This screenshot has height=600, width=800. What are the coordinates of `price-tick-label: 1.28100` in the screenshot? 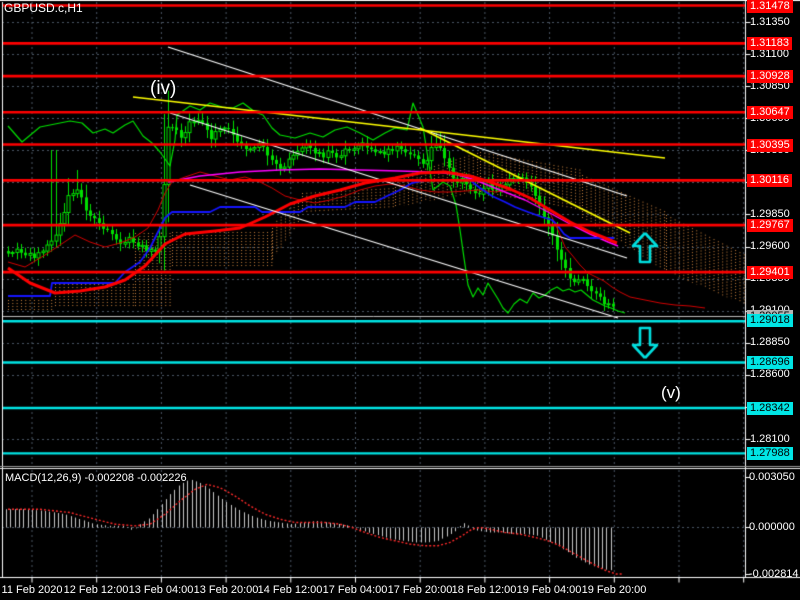 It's located at (770, 438).